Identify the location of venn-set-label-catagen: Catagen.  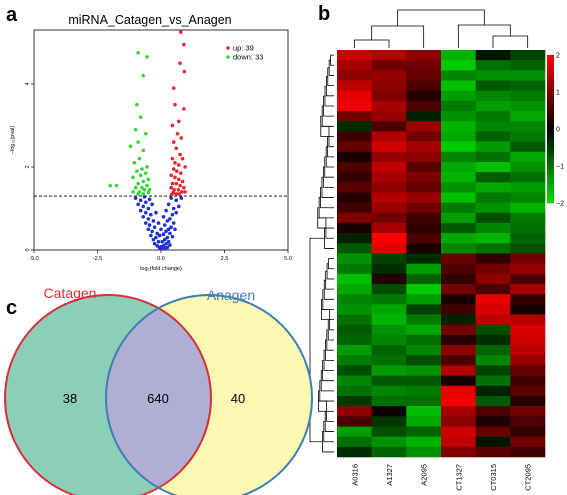
(70, 293).